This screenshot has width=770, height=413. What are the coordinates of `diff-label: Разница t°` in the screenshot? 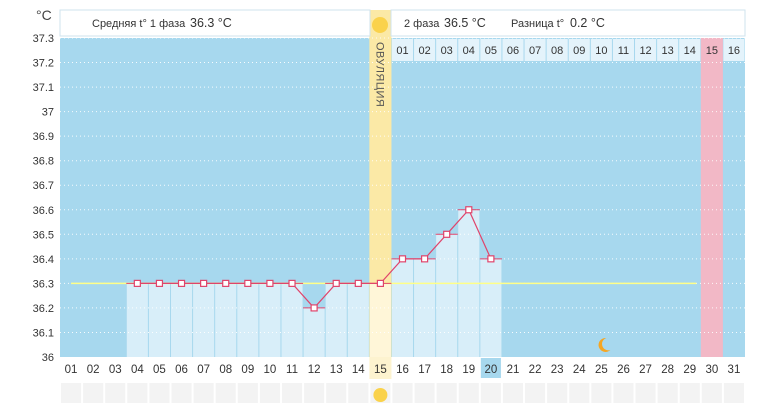 It's located at (537, 24).